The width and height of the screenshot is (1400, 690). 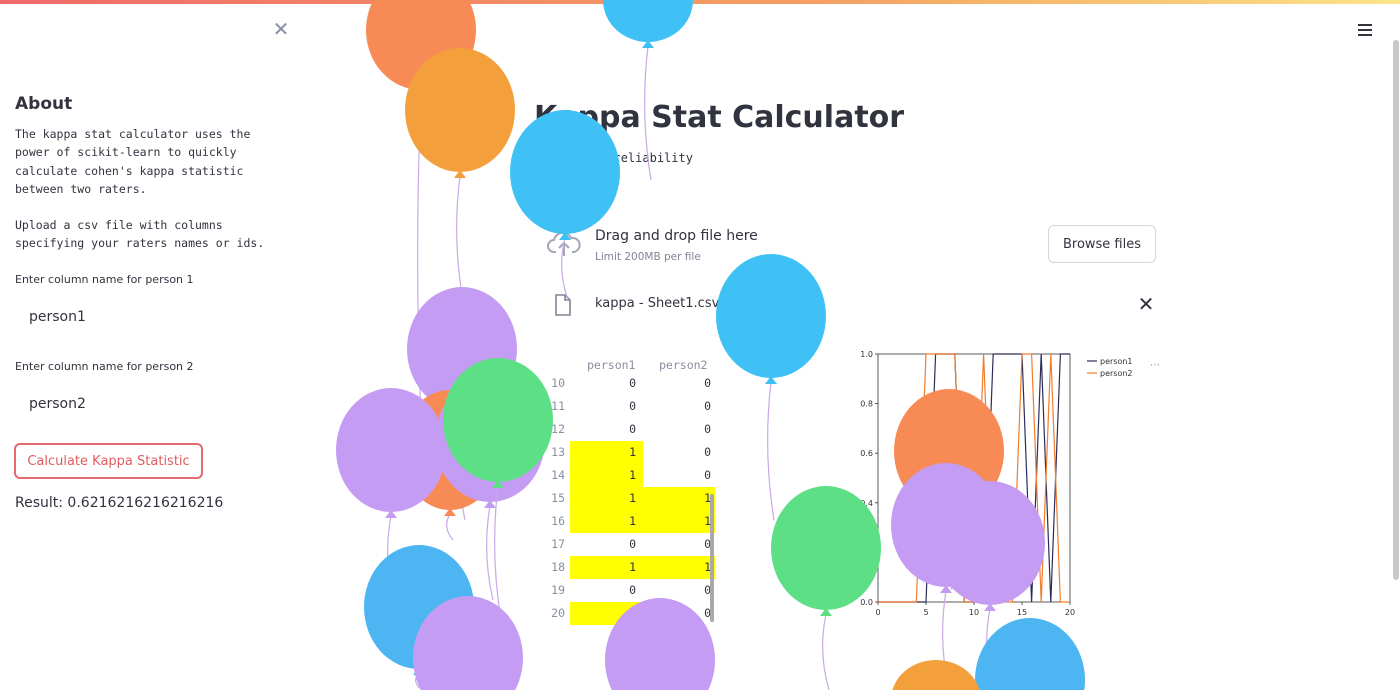 What do you see at coordinates (1146, 304) in the screenshot?
I see `remove-file-close-icon: ✕` at bounding box center [1146, 304].